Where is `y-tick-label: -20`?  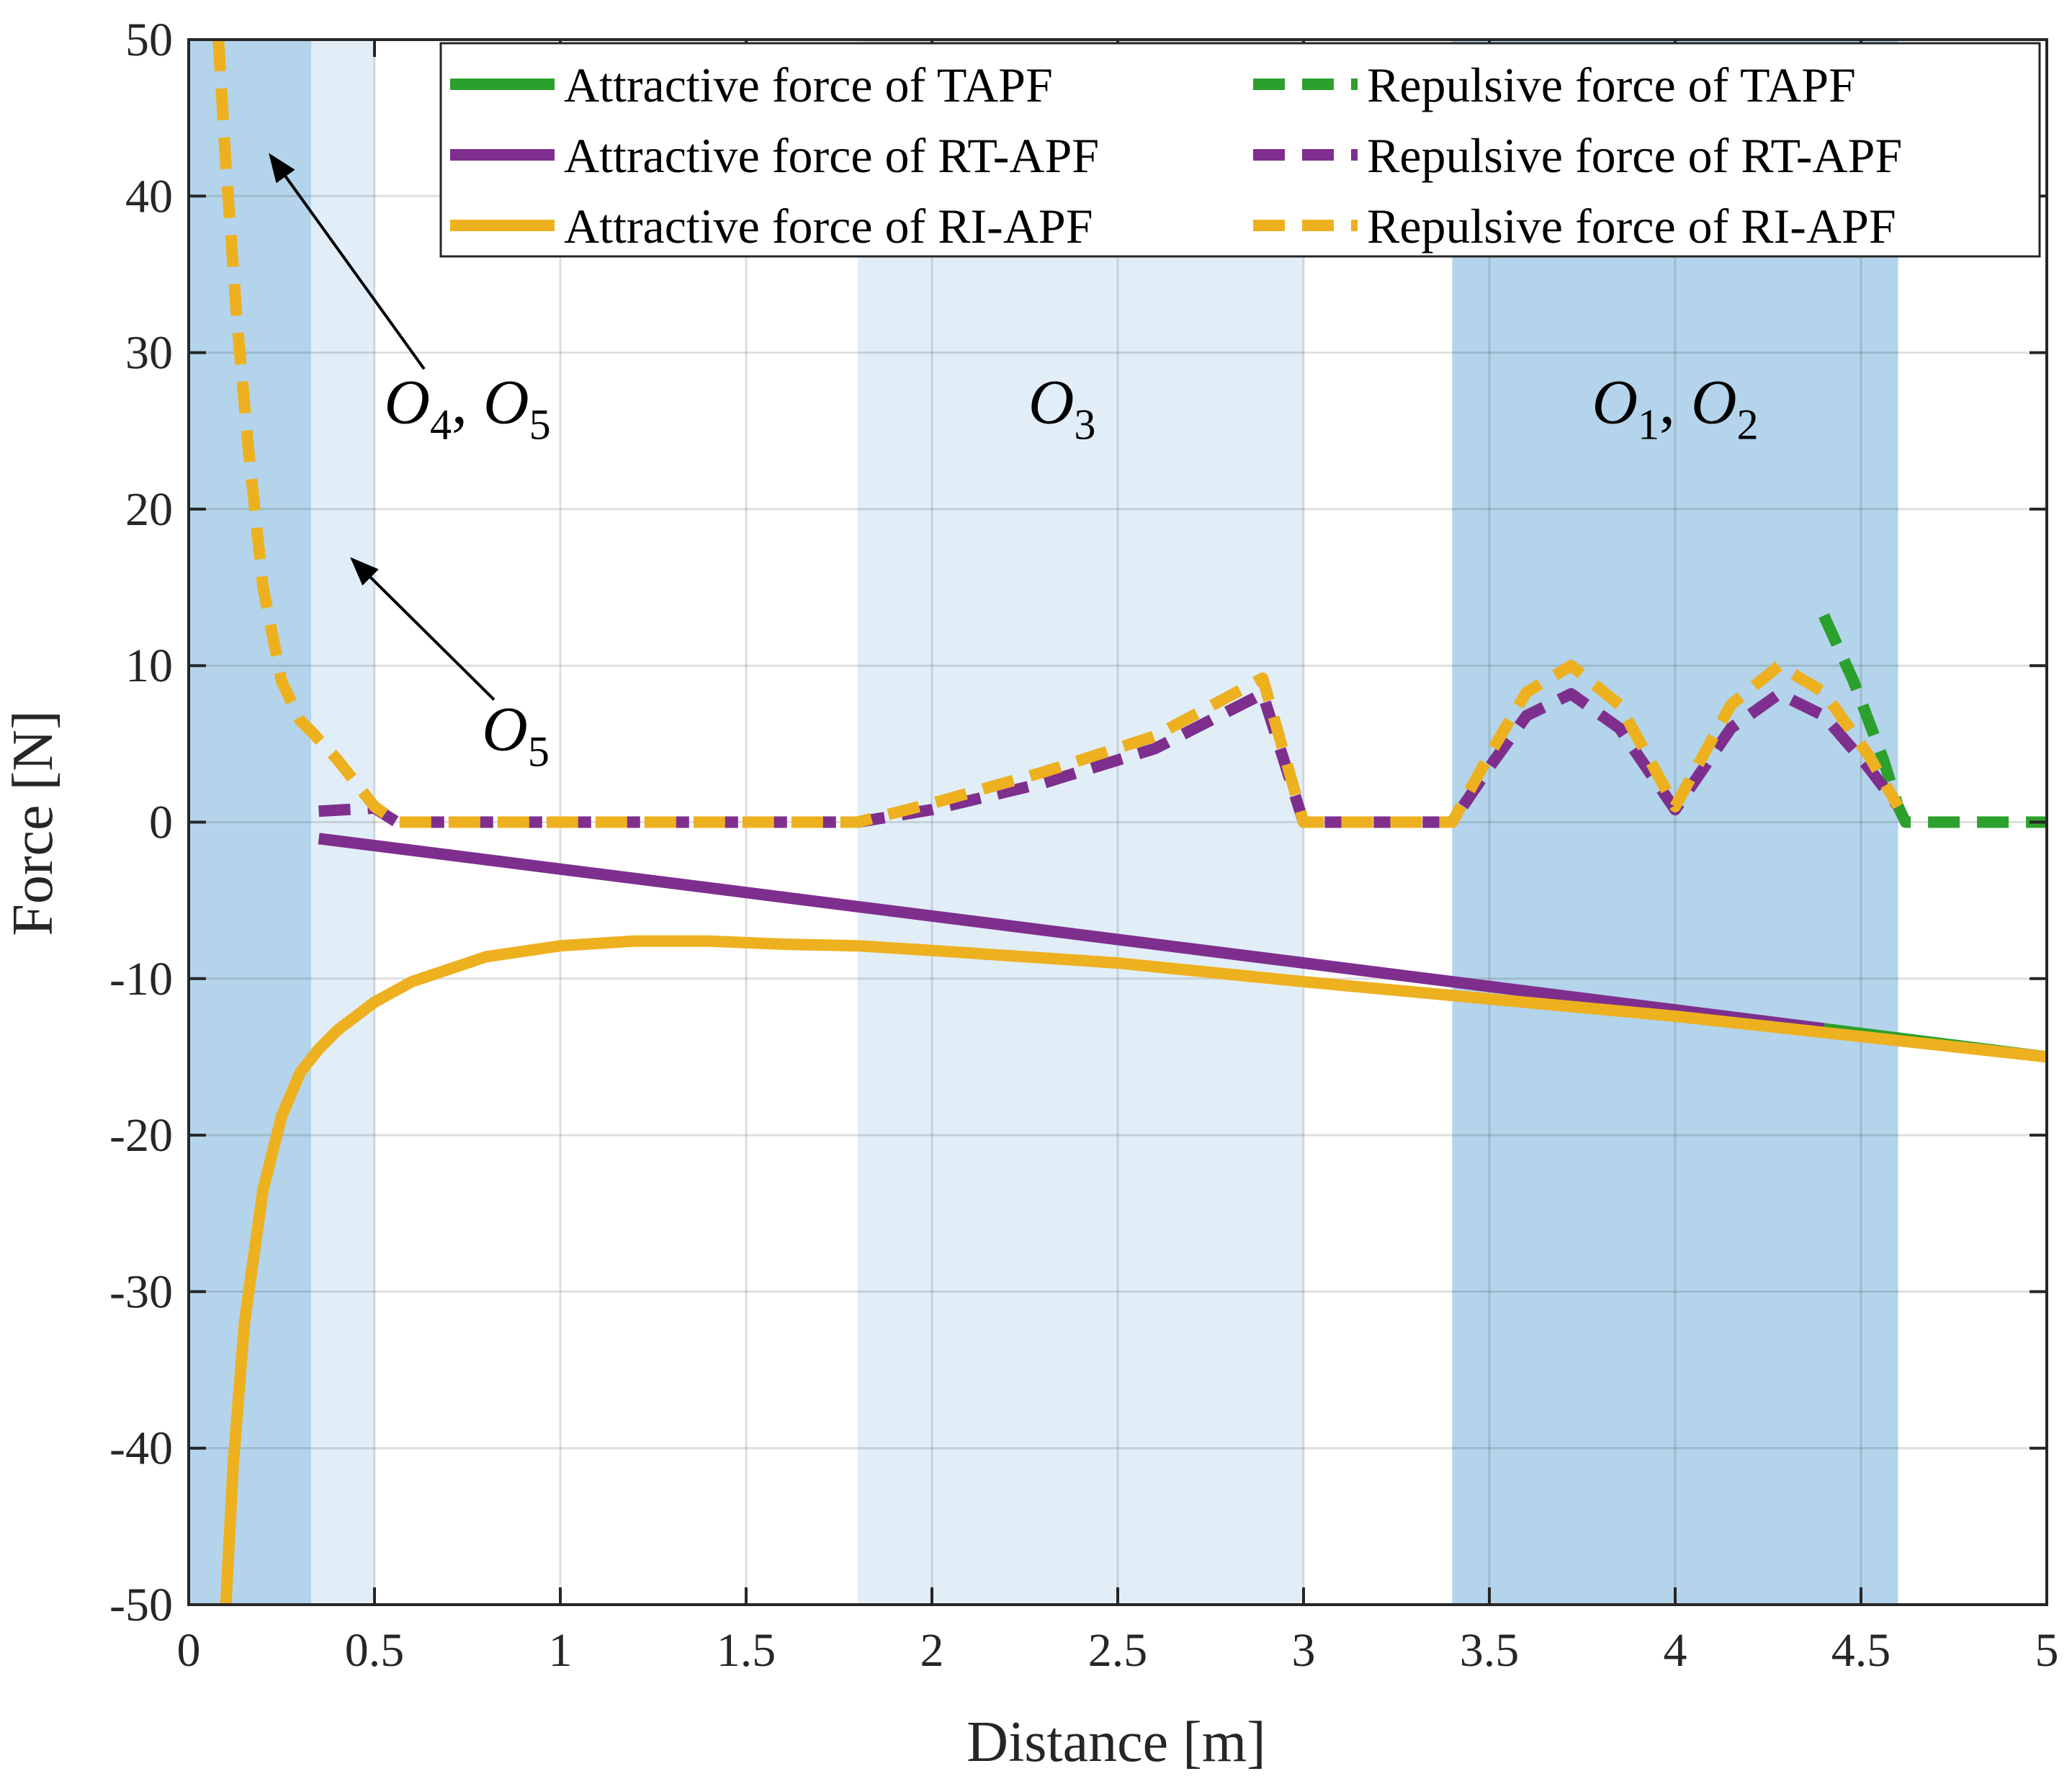 y-tick-label: -20 is located at coordinates (141, 1135).